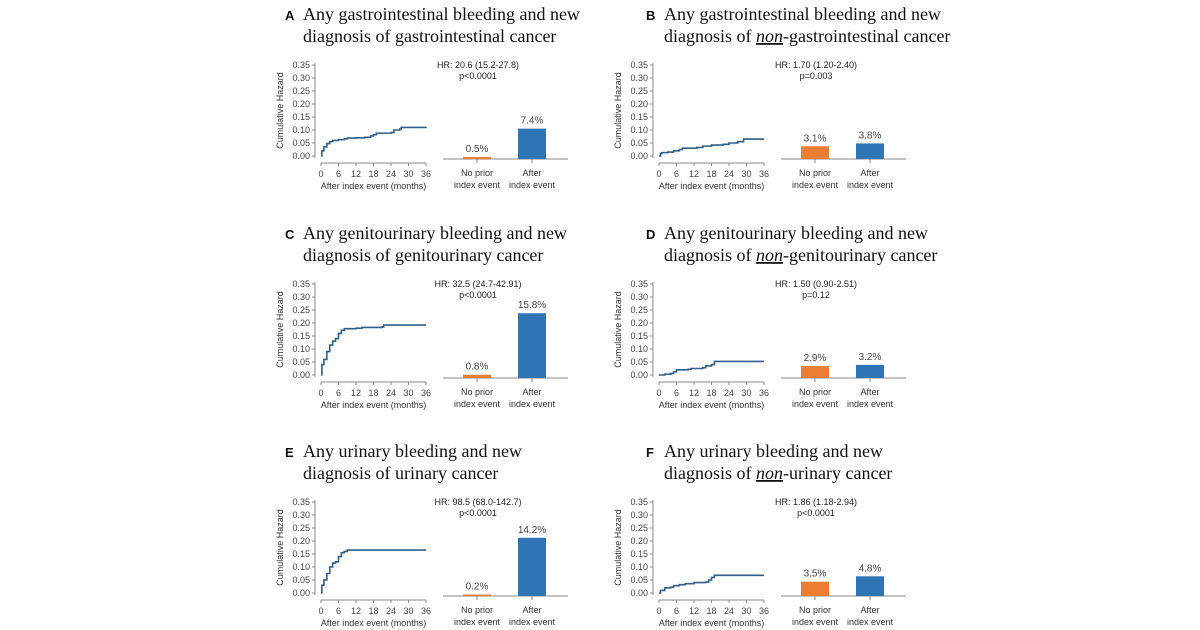  Describe the element at coordinates (477, 284) in the screenshot. I see `hazard-ratio: HR: 32.5 (24.7-42.91)` at that location.